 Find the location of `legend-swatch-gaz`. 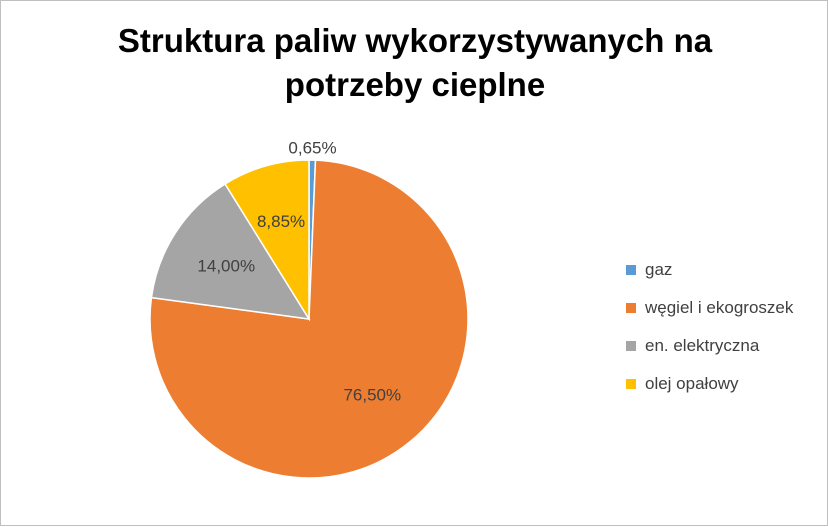

legend-swatch-gaz is located at coordinates (631, 270).